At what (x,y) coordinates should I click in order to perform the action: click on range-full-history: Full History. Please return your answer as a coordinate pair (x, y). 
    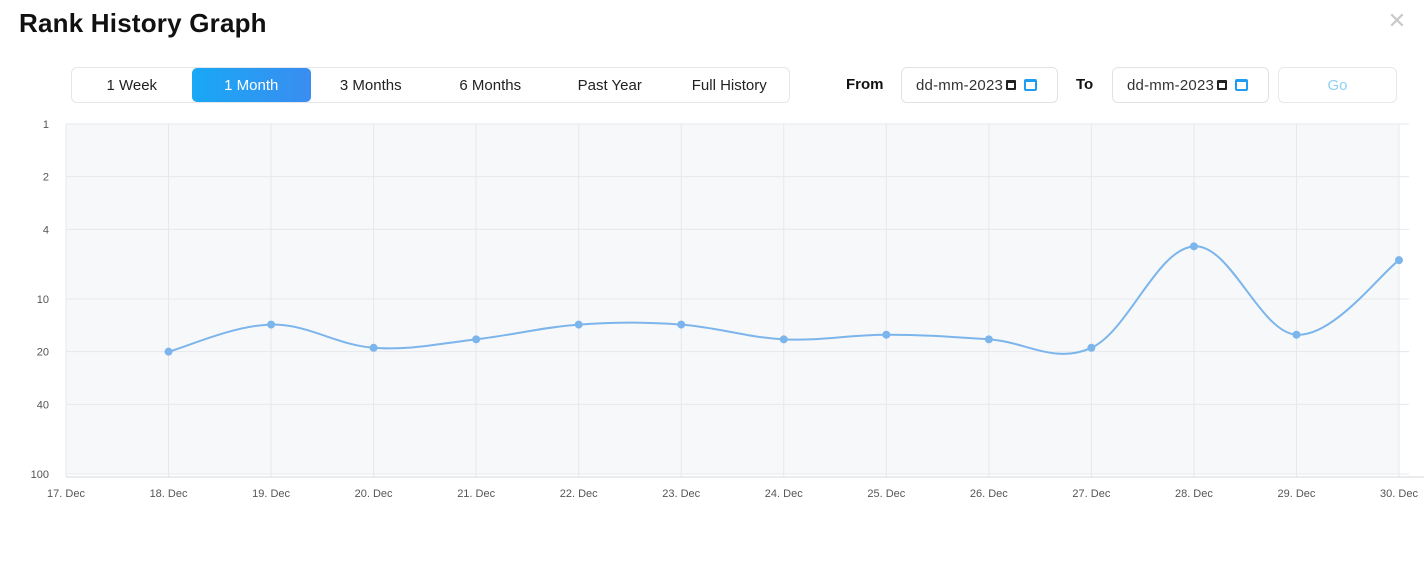
    Looking at the image, I should click on (729, 85).